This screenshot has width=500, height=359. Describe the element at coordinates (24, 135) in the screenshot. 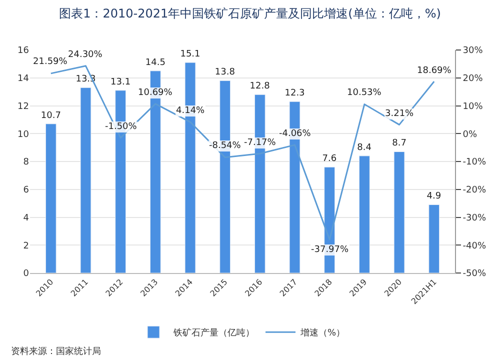

I see `y-tick-label: 10` at that location.